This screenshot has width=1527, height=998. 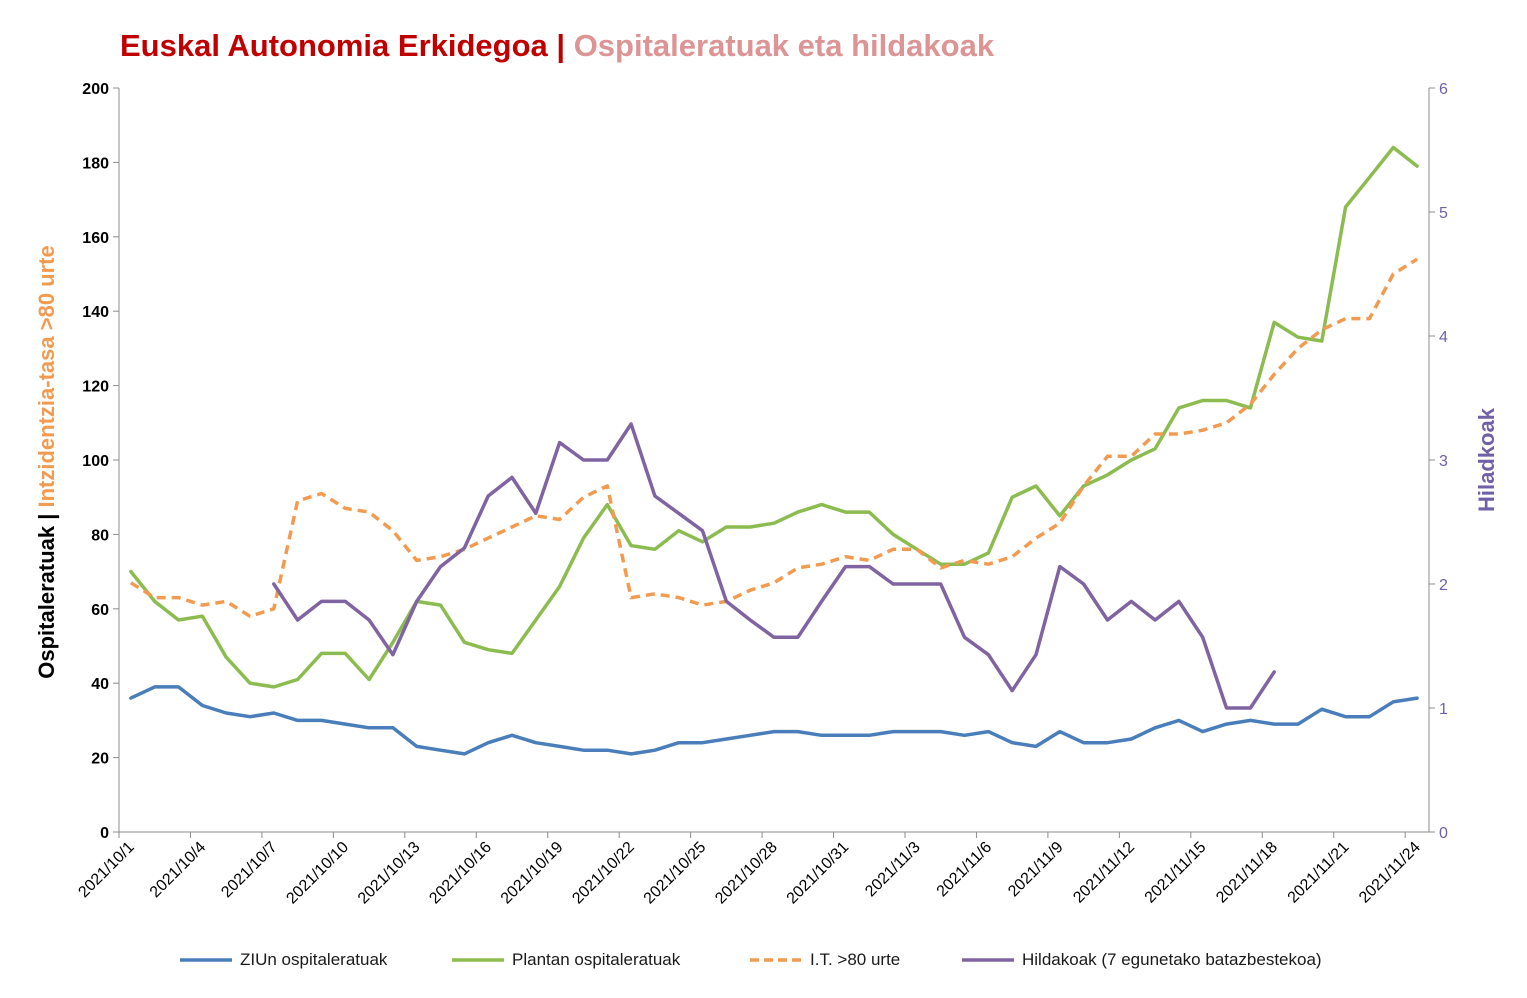 I want to click on left-tick-label: 20, so click(x=100, y=759).